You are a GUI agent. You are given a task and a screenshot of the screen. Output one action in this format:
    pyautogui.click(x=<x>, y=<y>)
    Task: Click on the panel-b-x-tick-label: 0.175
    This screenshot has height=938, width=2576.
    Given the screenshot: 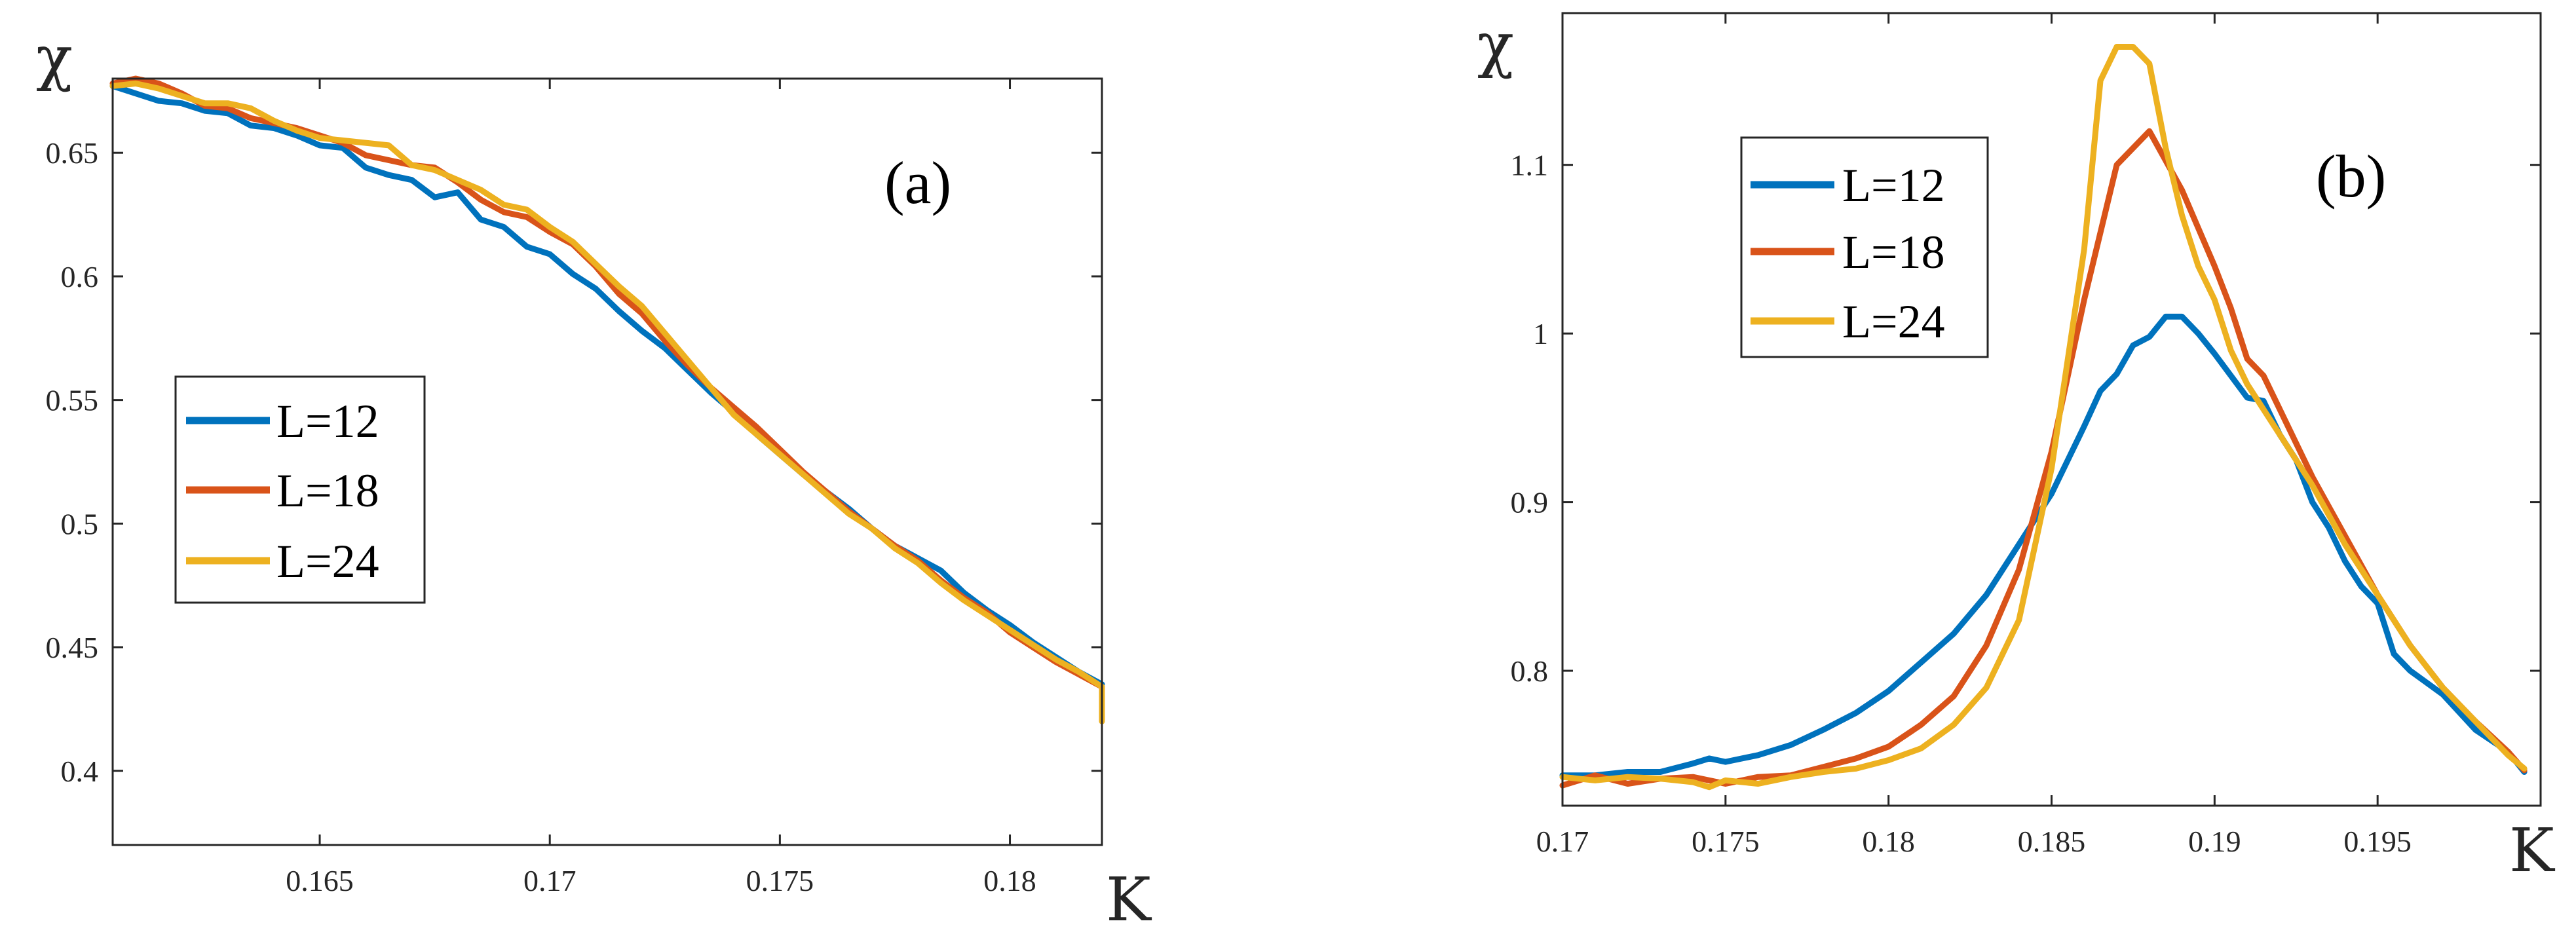 What is the action you would take?
    pyautogui.click(x=1726, y=842)
    